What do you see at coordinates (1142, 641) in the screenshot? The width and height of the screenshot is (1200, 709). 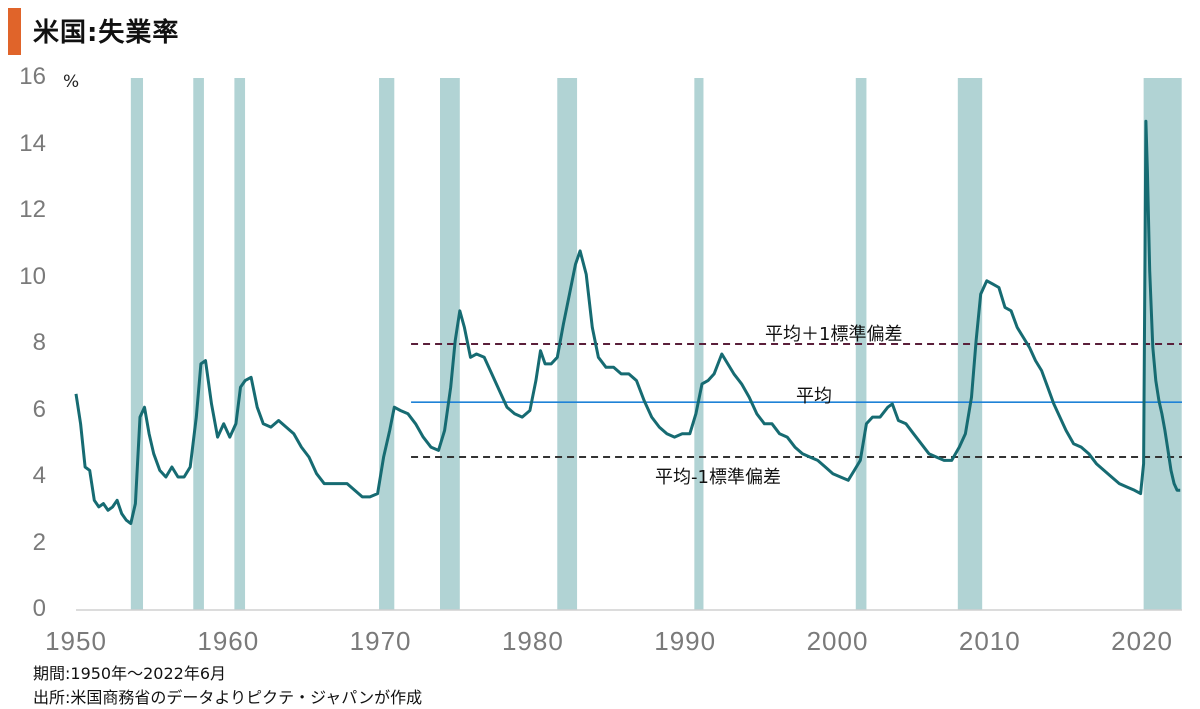 I see `x-tick-label: 2020` at bounding box center [1142, 641].